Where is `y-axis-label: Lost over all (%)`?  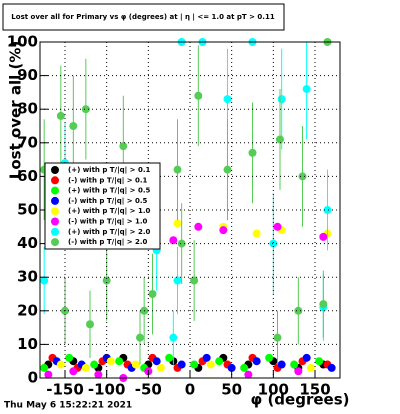 y-axis-label: Lost over all (%) is located at coordinates (16, 110).